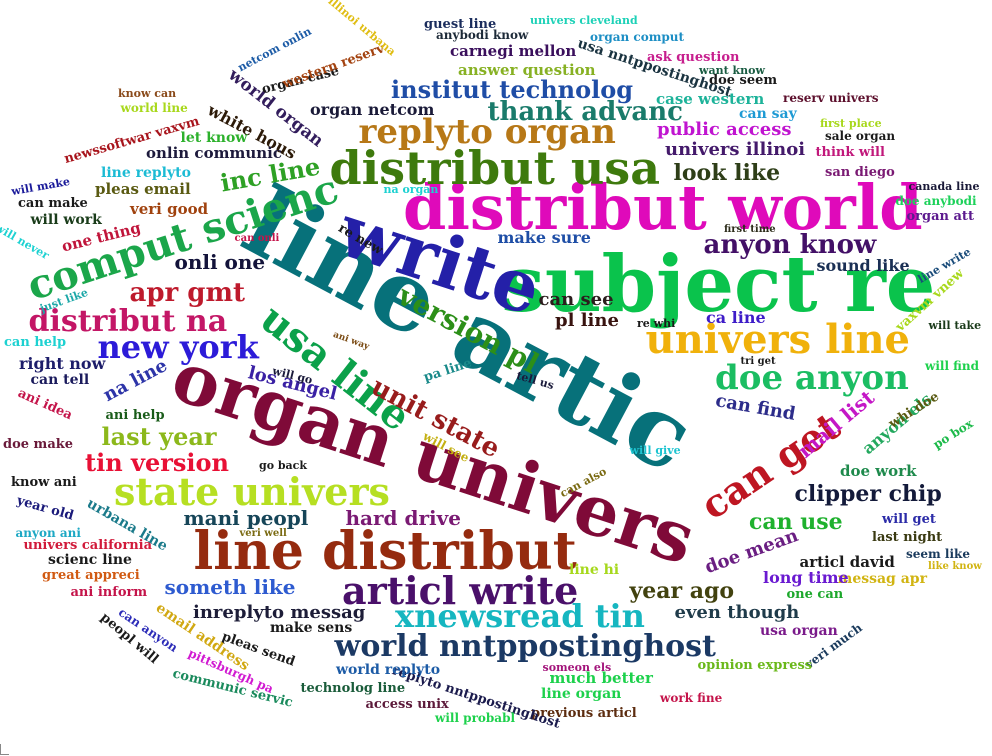 The width and height of the screenshot is (992, 756). What do you see at coordinates (62, 363) in the screenshot?
I see `cloud-word: right now` at bounding box center [62, 363].